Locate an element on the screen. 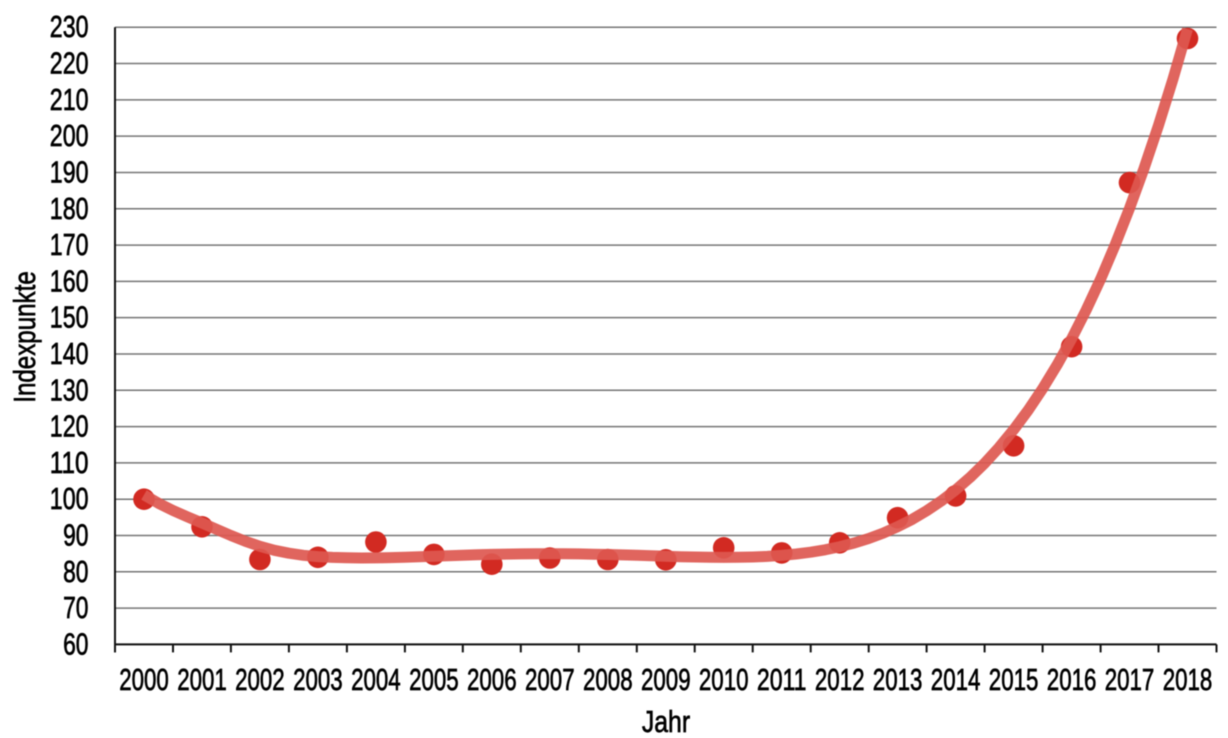 This screenshot has width=1228, height=738. svg-text: 120 is located at coordinates (69, 426).